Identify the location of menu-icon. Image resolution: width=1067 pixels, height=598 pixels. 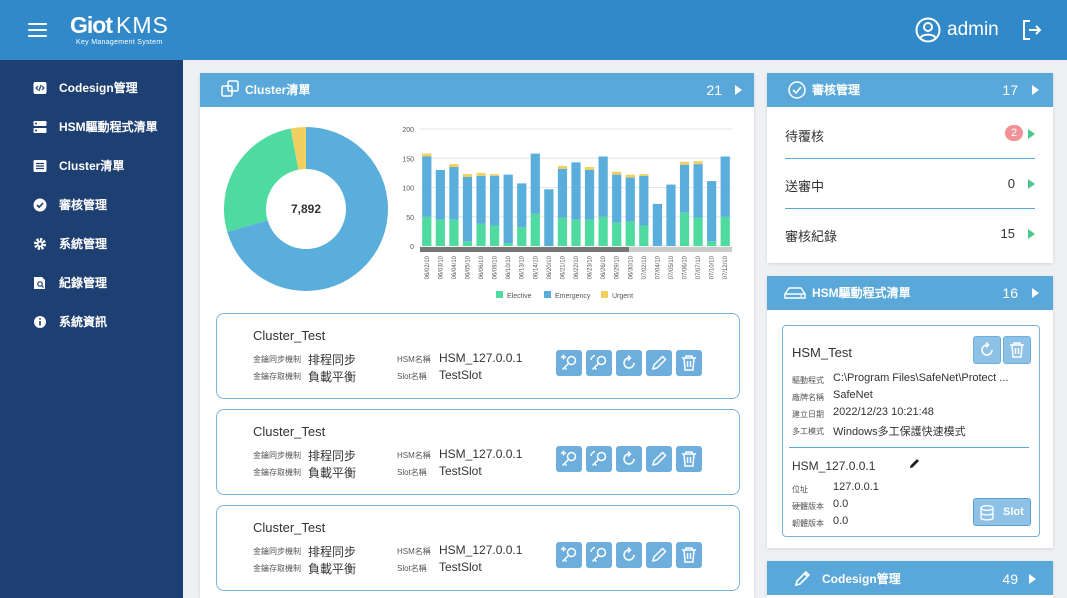
(38, 30).